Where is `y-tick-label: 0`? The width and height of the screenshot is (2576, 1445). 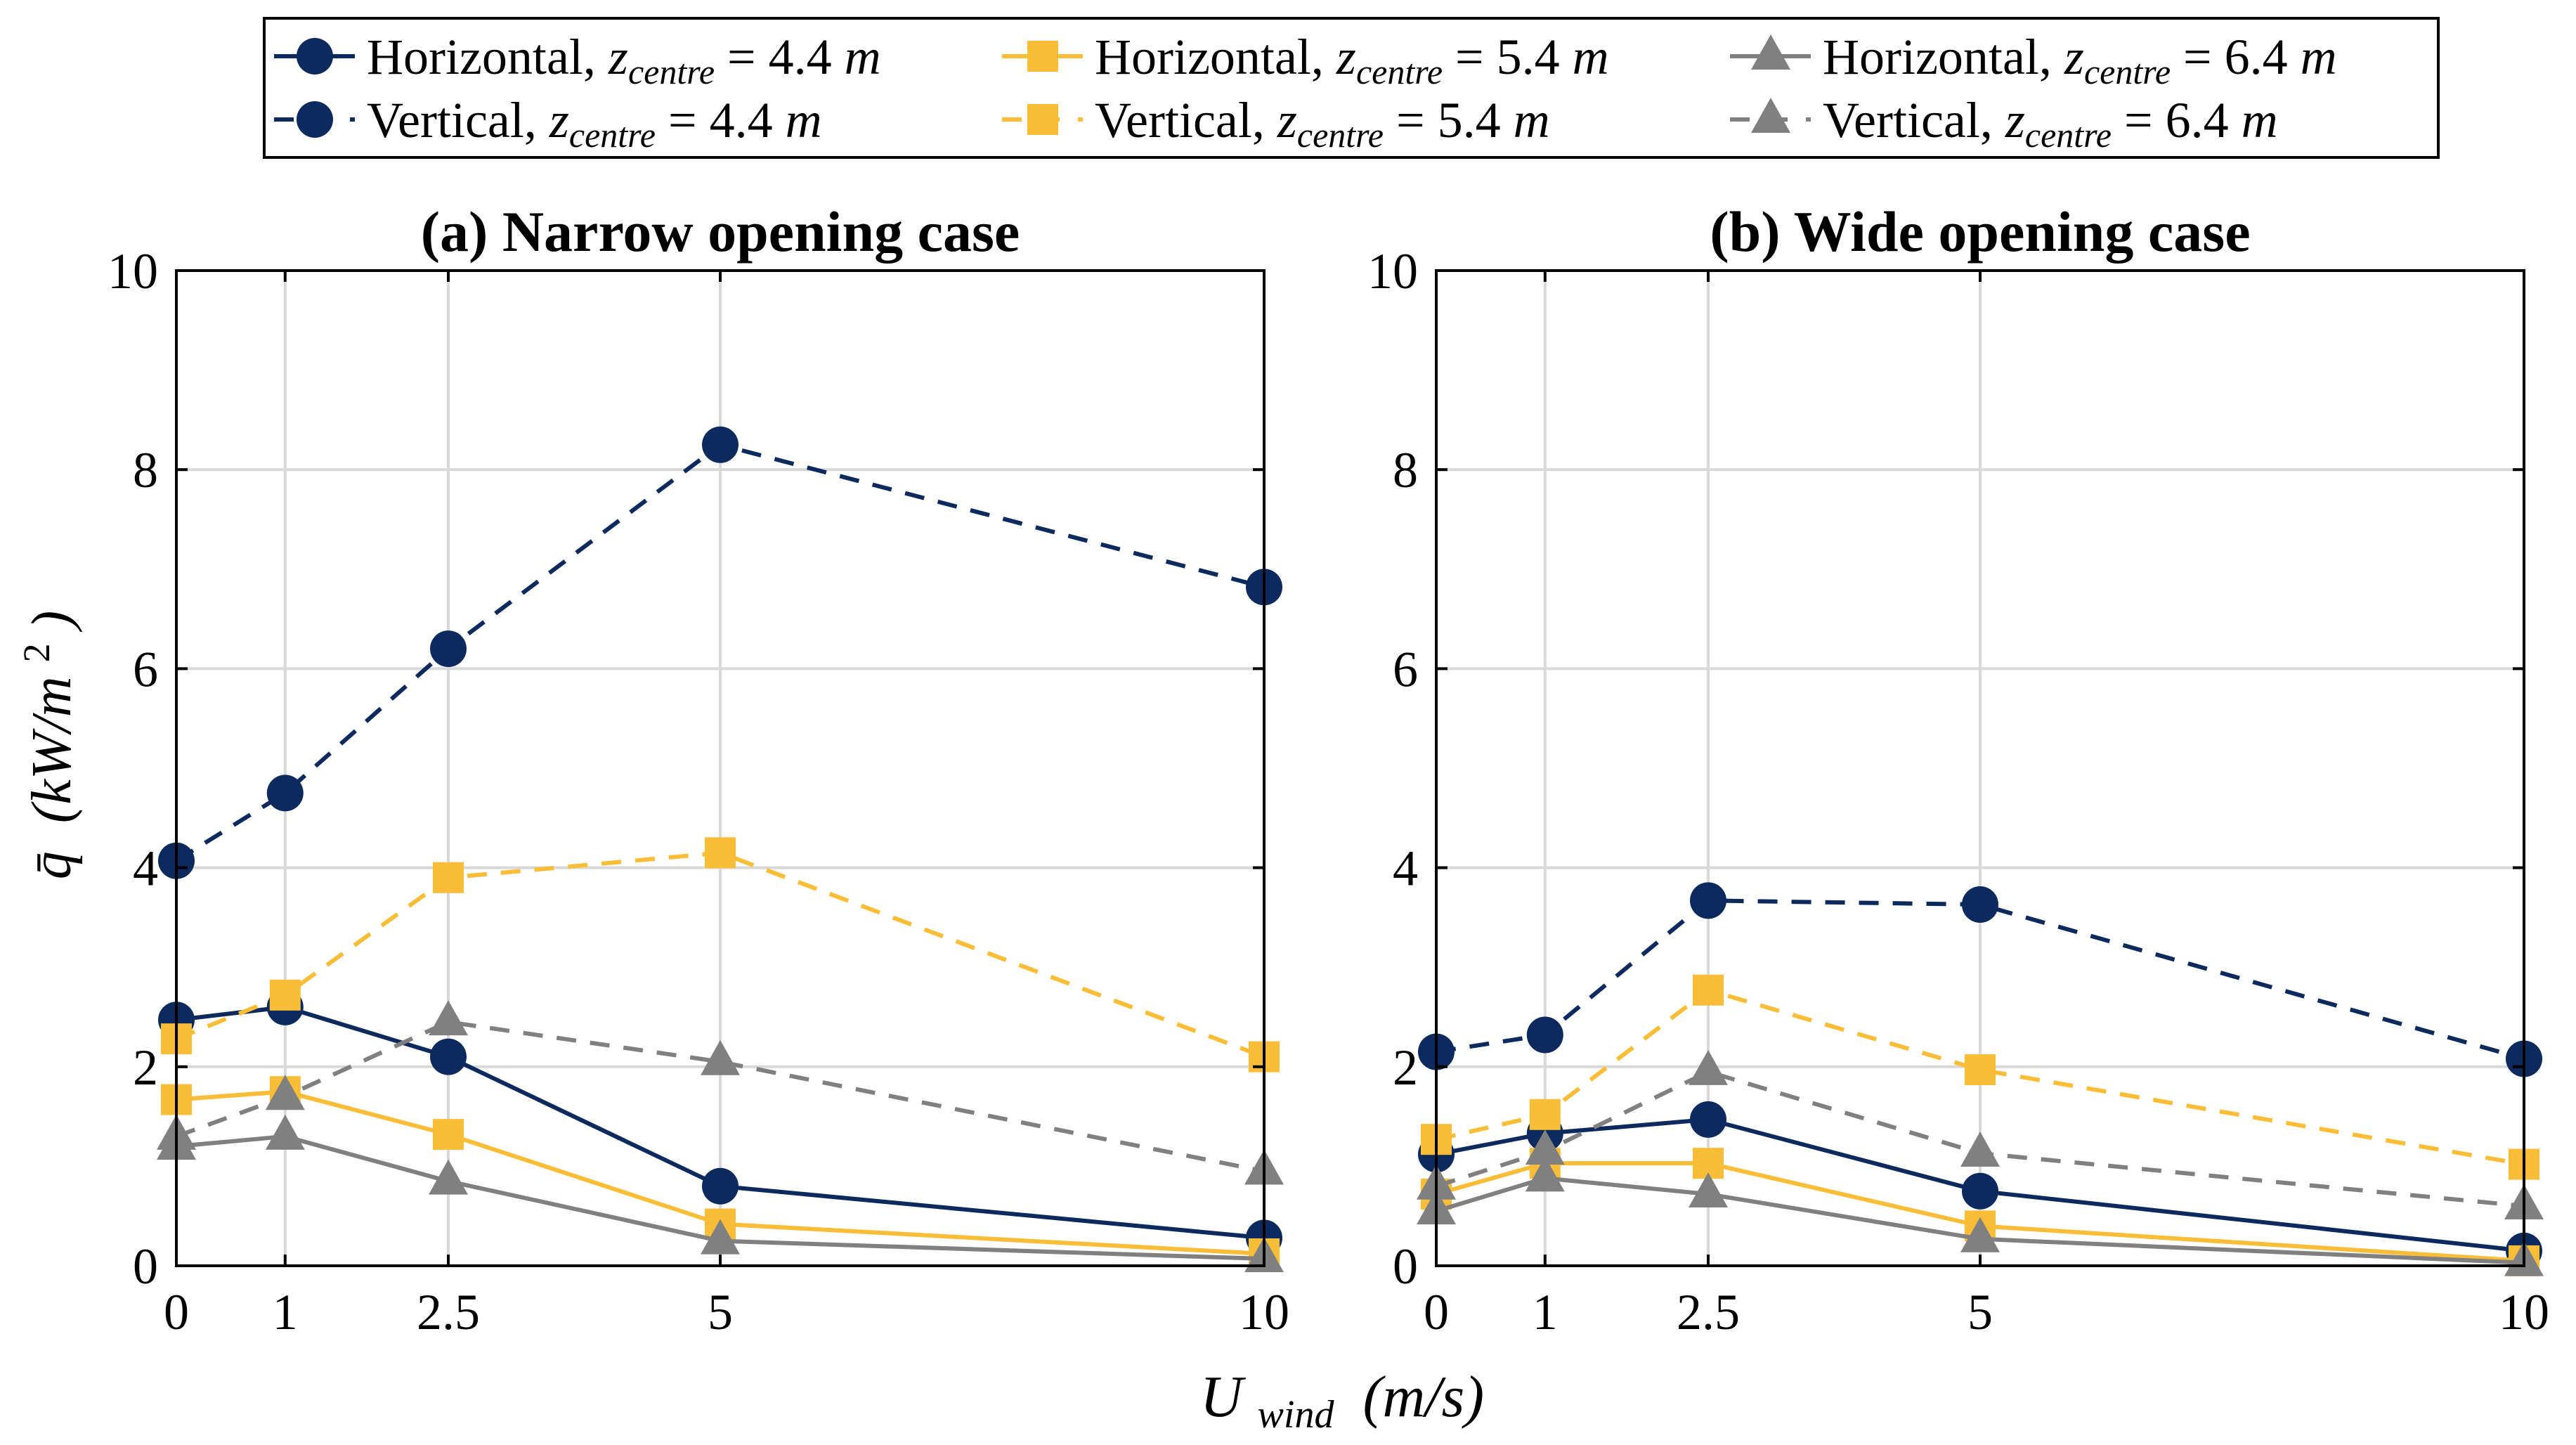 y-tick-label: 0 is located at coordinates (145, 1266).